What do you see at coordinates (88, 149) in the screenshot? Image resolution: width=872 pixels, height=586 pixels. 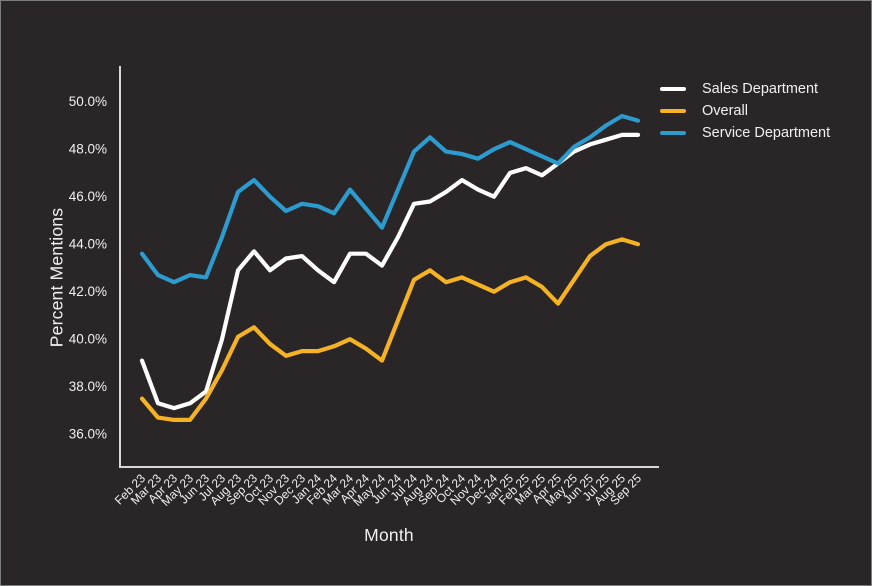 I see `y-tick-label: 48.0%` at bounding box center [88, 149].